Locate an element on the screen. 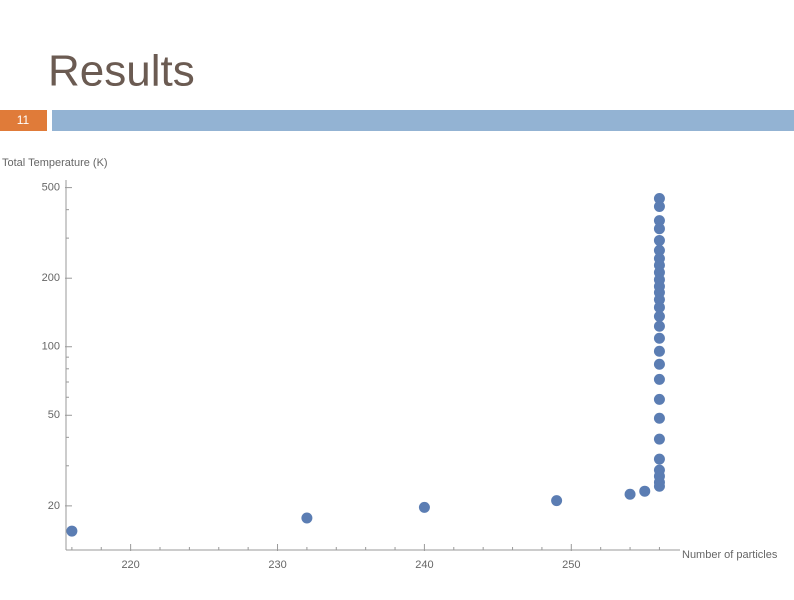  x-tick-label: 230 is located at coordinates (277, 565).